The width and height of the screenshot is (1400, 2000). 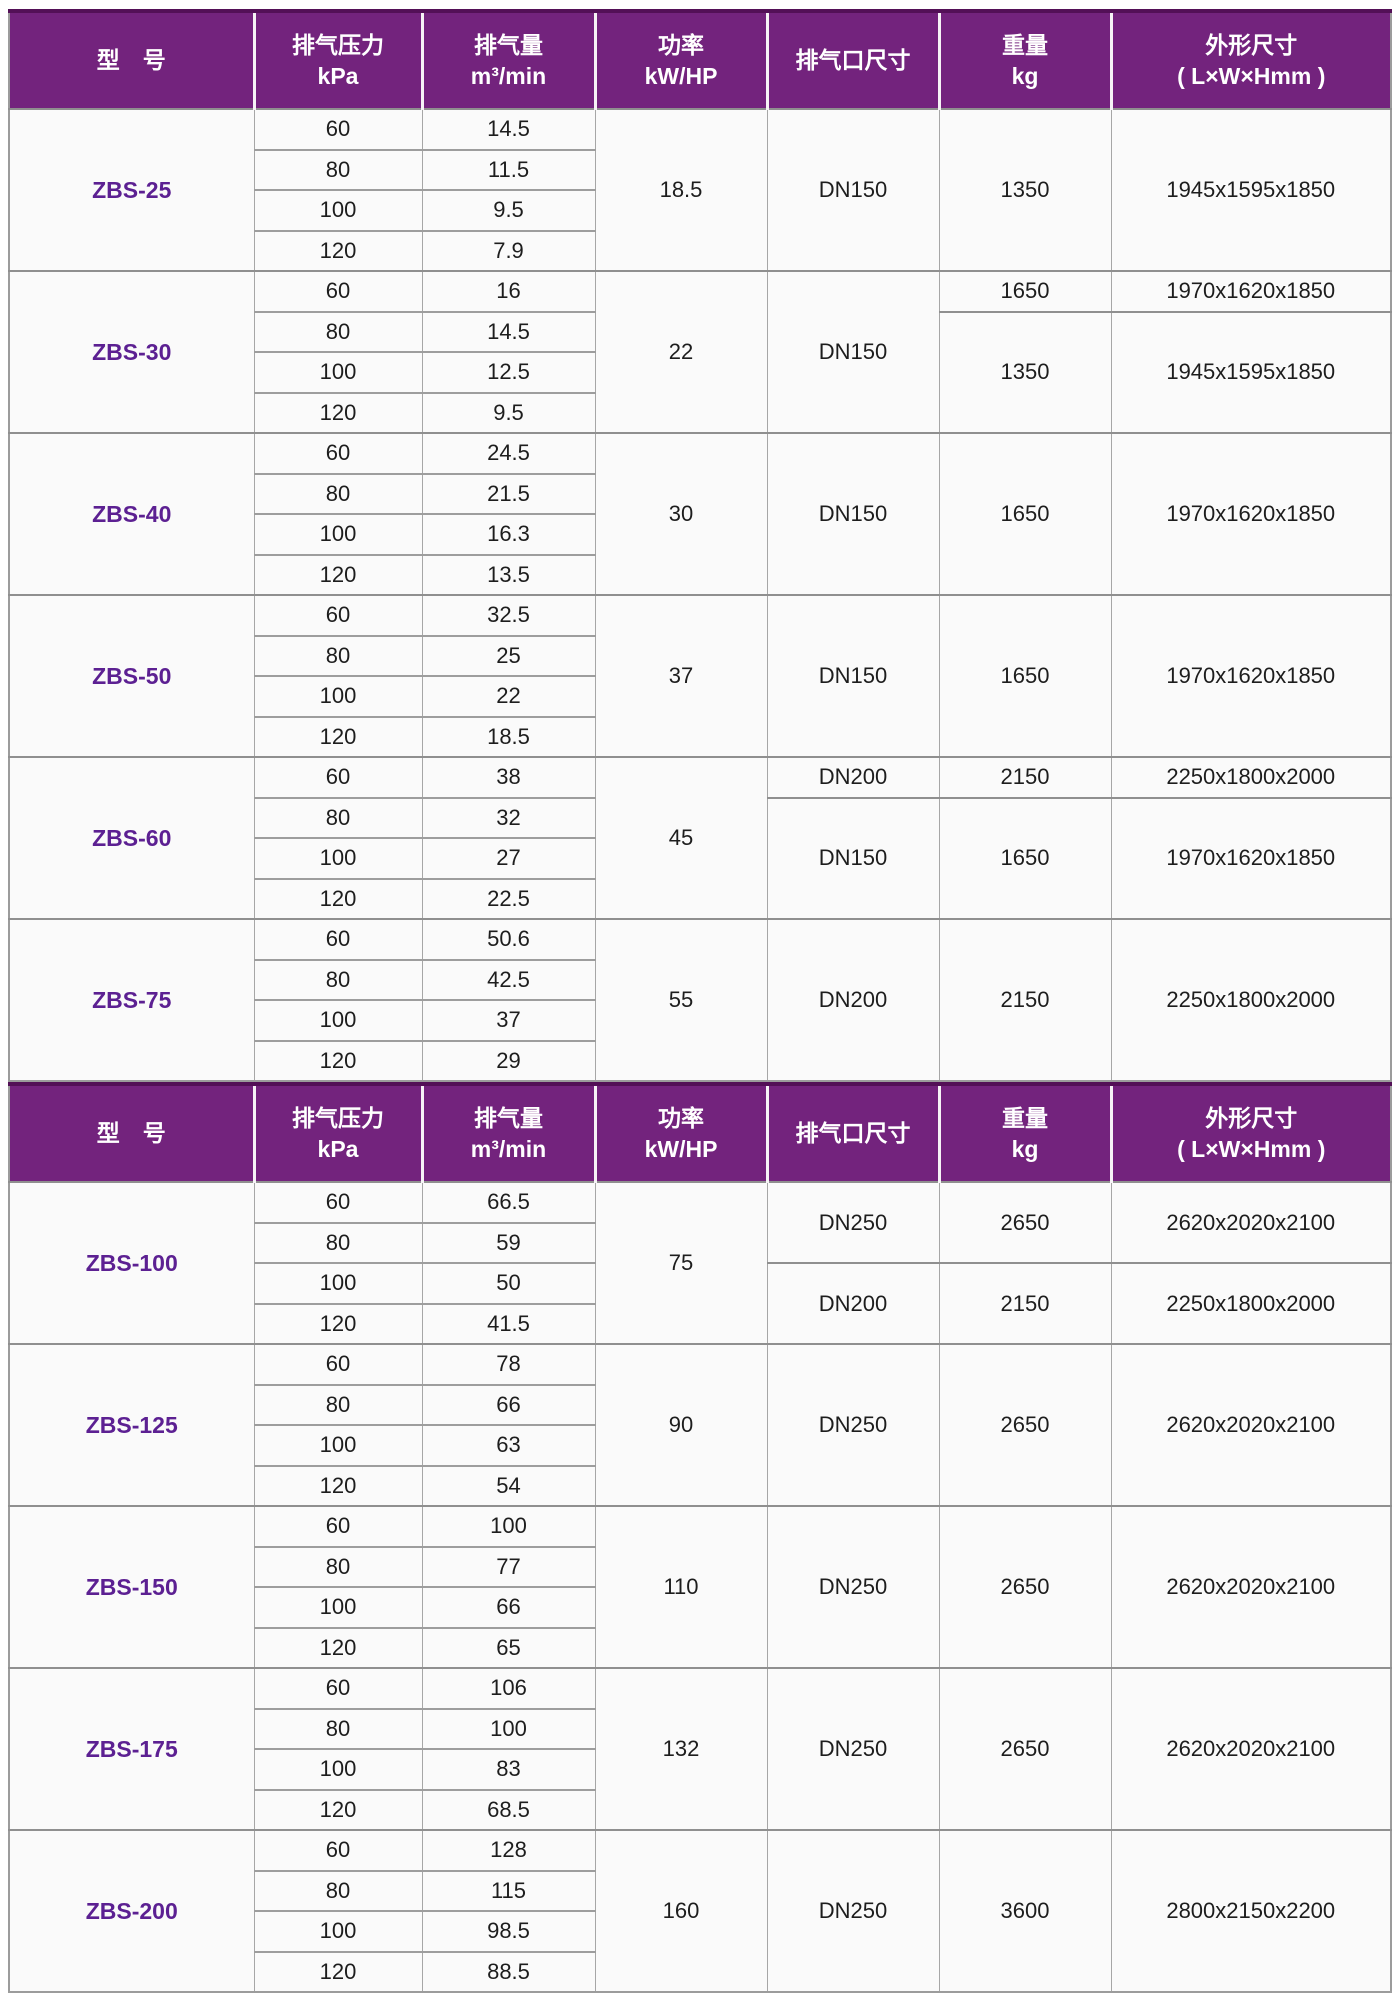 I want to click on dimensions-value: 2800x2150x2200, so click(x=1250, y=1910).